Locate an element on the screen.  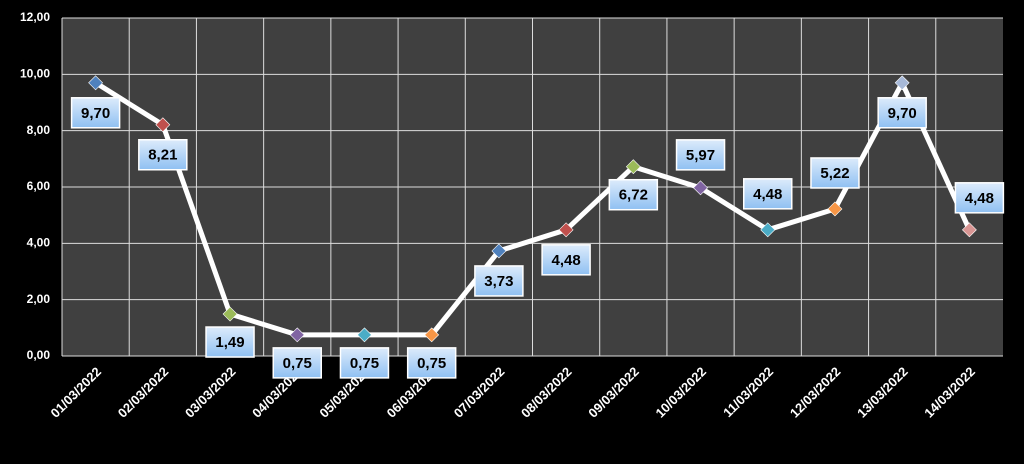
y-tick-label: 12,00 is located at coordinates (35, 17).